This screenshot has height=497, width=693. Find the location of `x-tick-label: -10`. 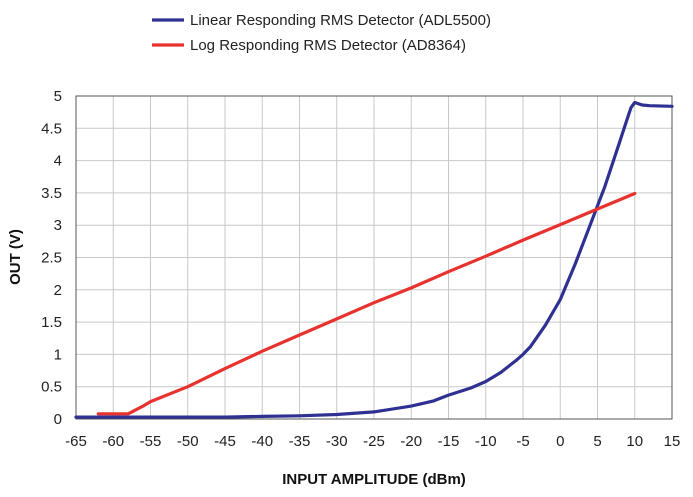

x-tick-label: -10 is located at coordinates (486, 441).